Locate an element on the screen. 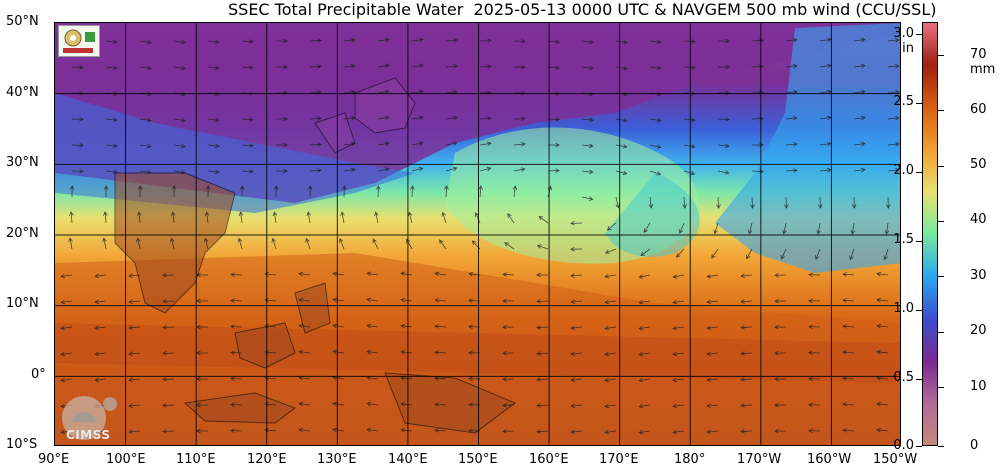 This screenshot has width=1000, height=470. colorbar-in-tick-mark is located at coordinates (919, 310).